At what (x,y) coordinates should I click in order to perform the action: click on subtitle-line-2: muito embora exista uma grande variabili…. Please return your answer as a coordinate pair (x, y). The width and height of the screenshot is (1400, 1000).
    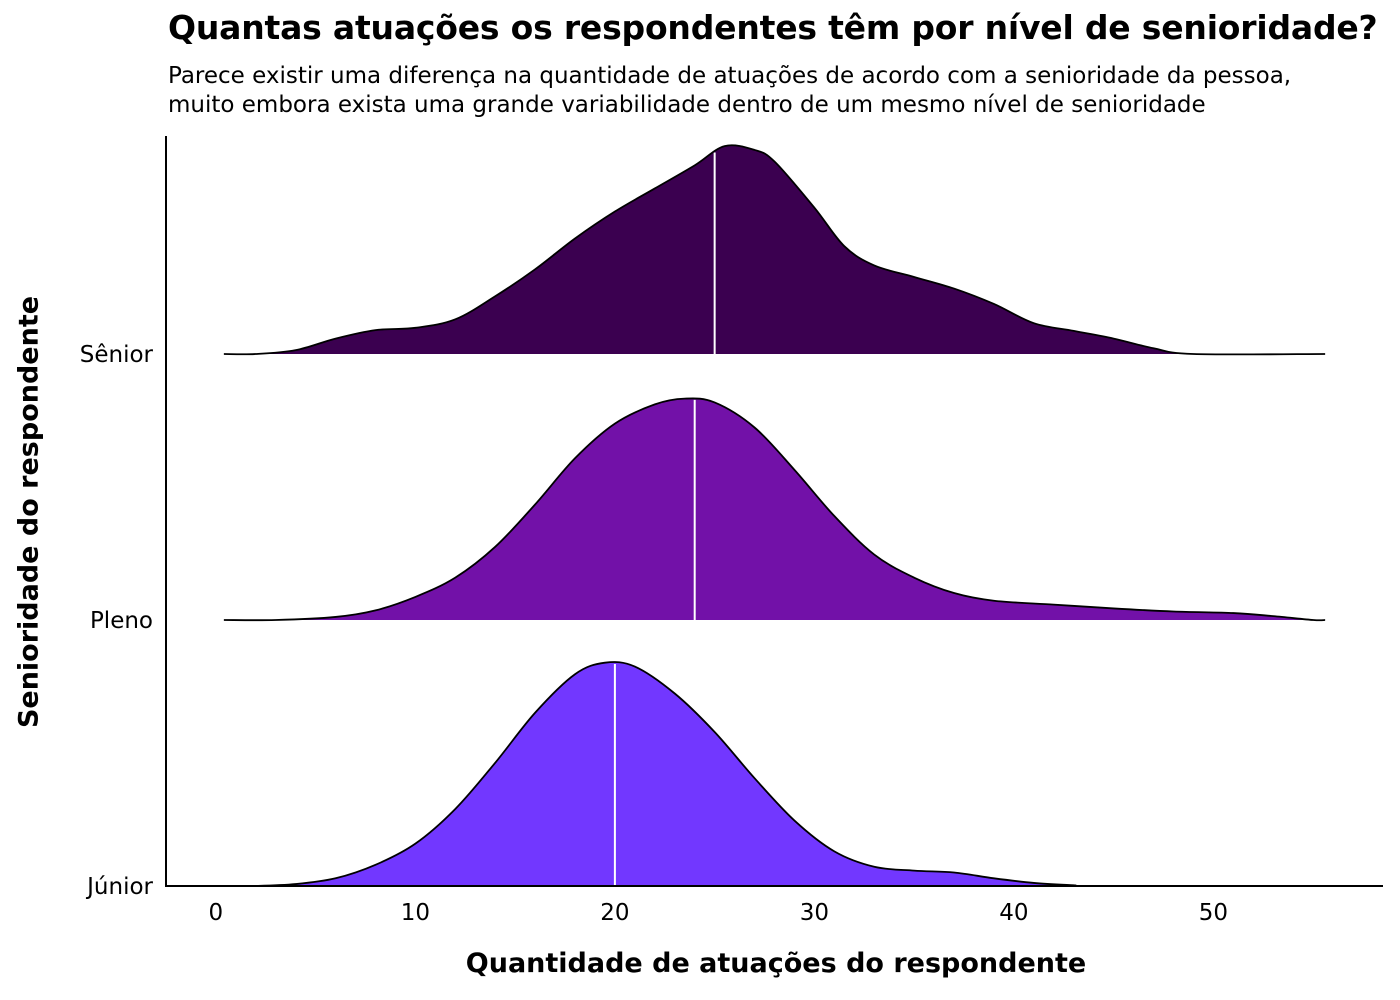
    Looking at the image, I should click on (687, 105).